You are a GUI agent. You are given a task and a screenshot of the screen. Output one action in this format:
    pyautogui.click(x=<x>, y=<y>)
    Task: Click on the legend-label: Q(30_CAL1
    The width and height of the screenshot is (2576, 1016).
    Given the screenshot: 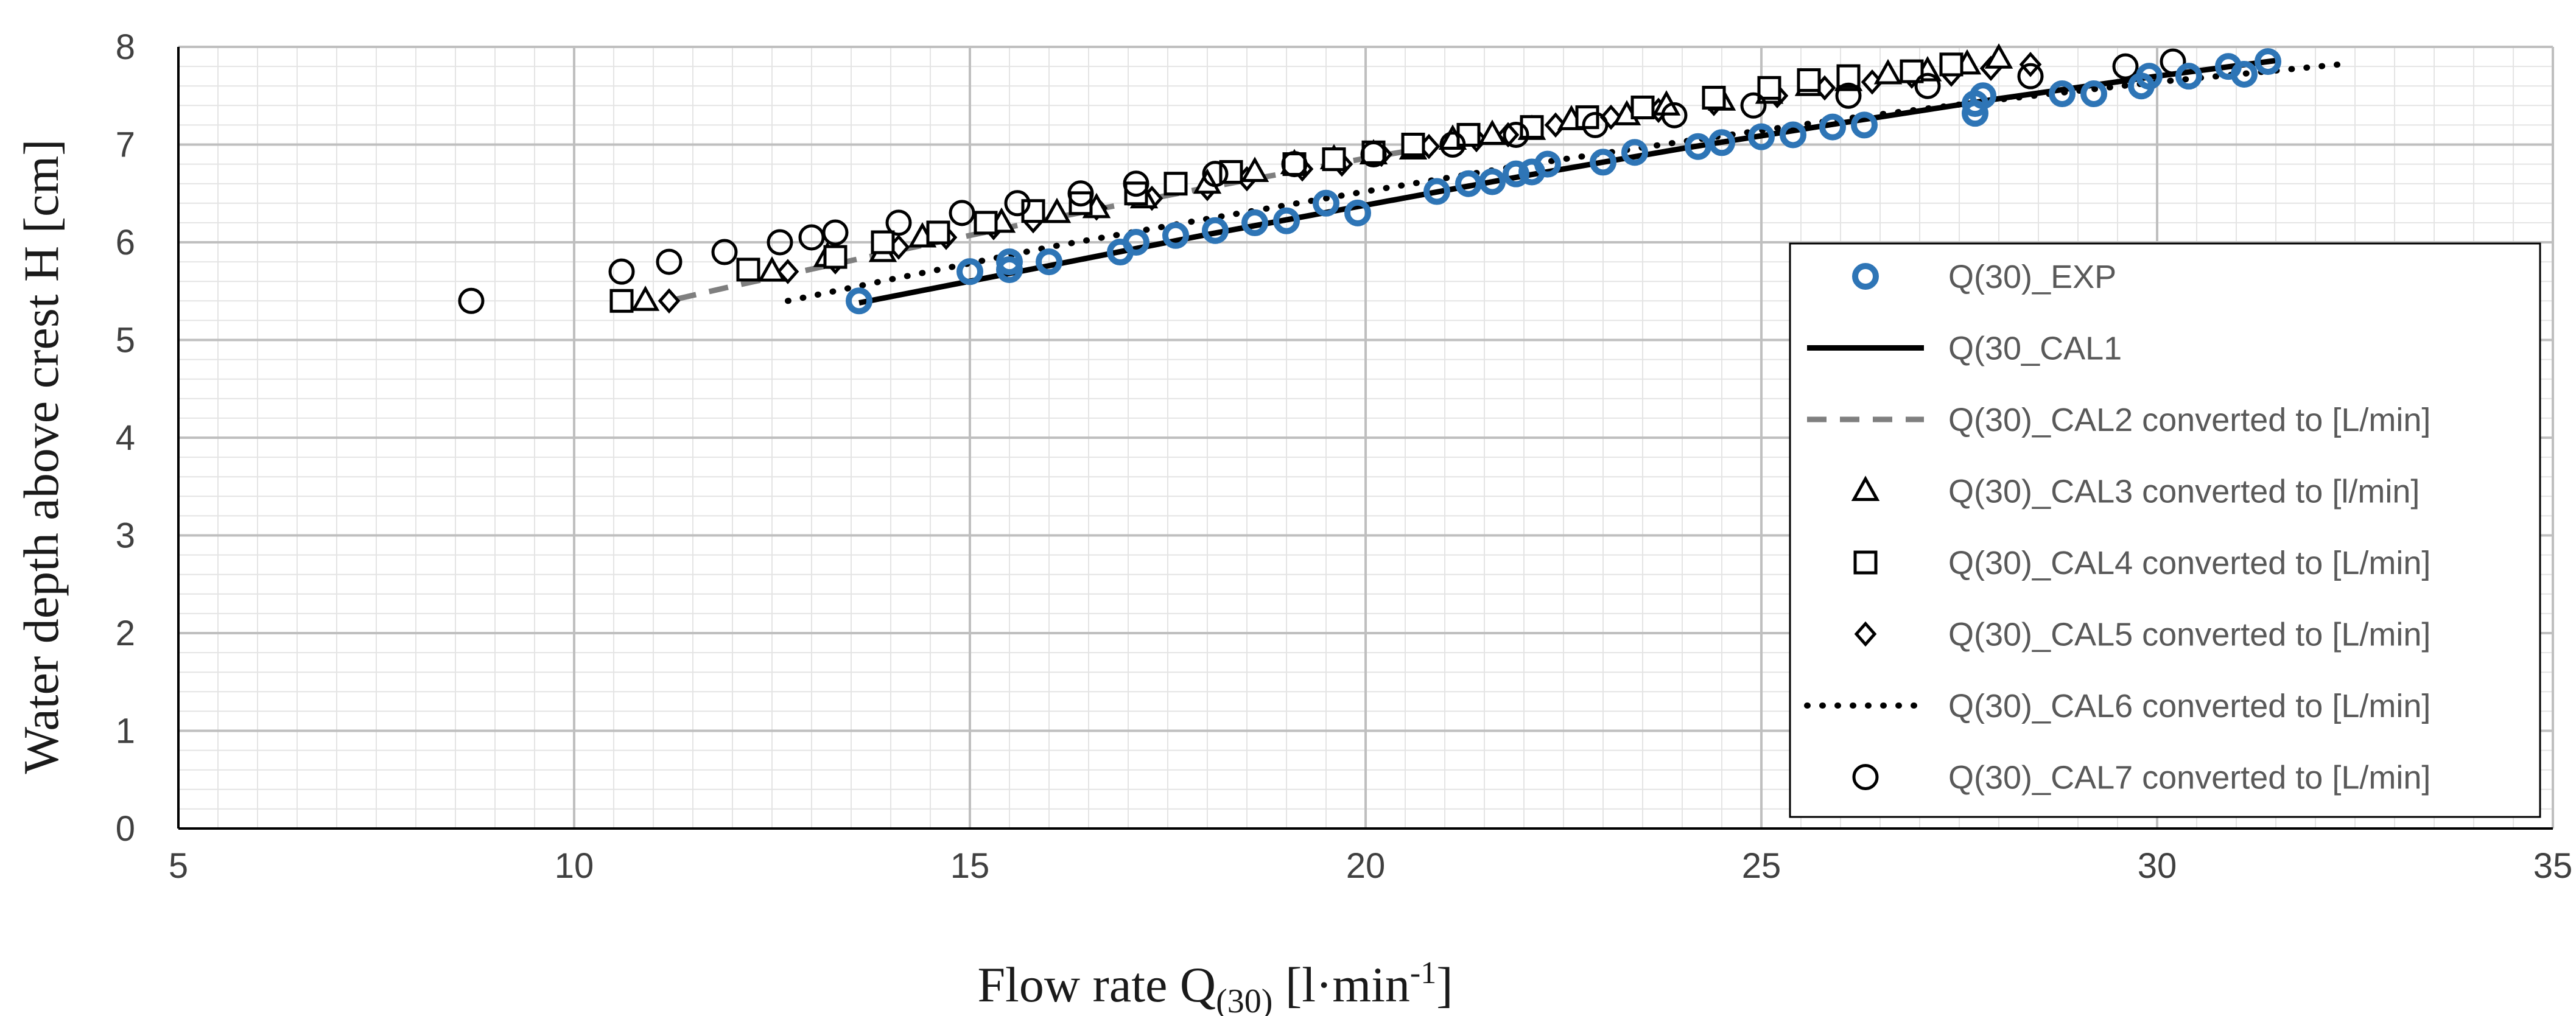 What is the action you would take?
    pyautogui.click(x=2035, y=349)
    